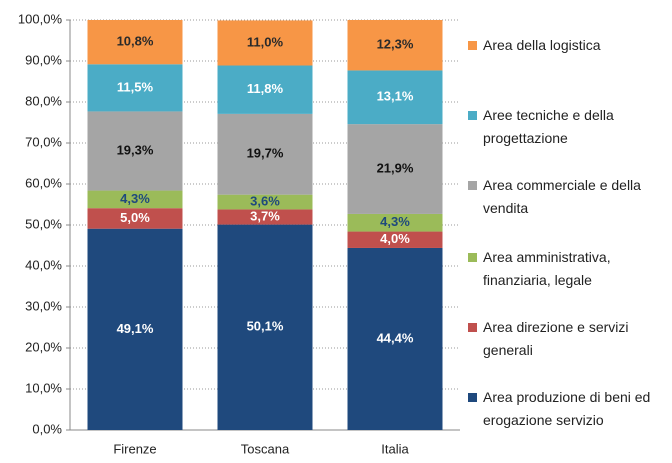  What do you see at coordinates (43, 387) in the screenshot?
I see `y-tick-label: 10,0%` at bounding box center [43, 387].